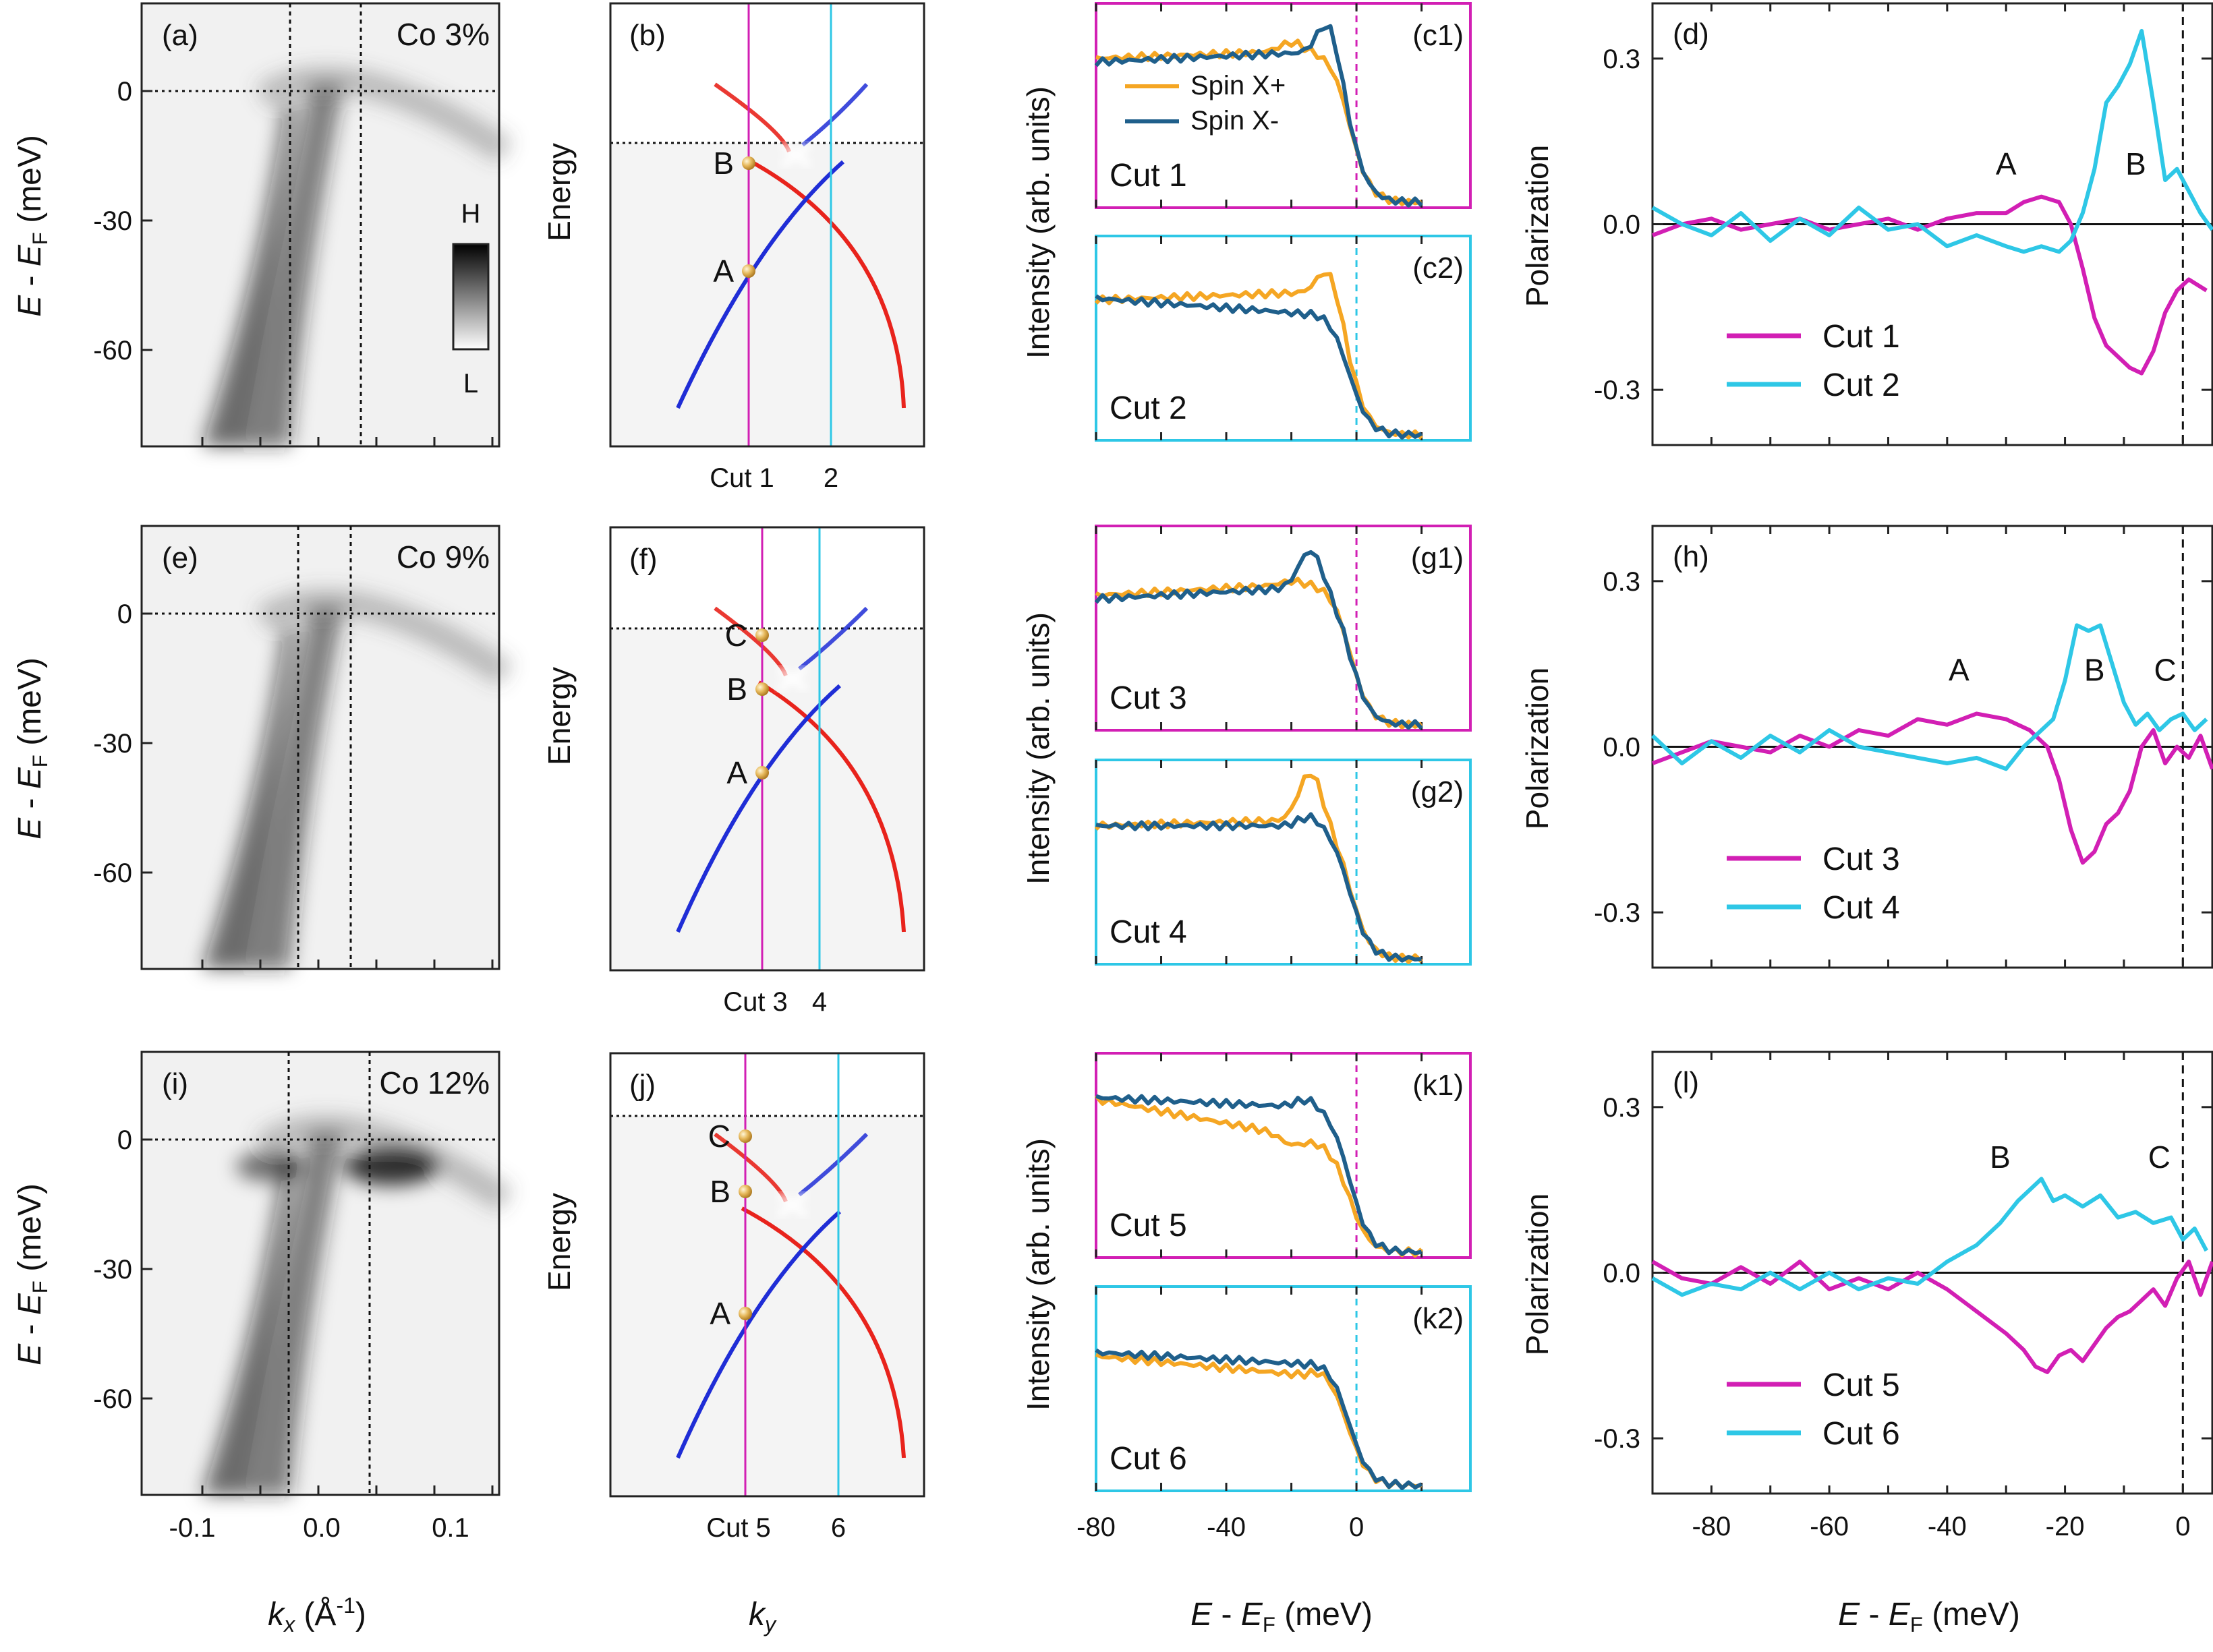 This screenshot has width=2213, height=1652. I want to click on x-tick-label: -40, so click(1226, 1527).